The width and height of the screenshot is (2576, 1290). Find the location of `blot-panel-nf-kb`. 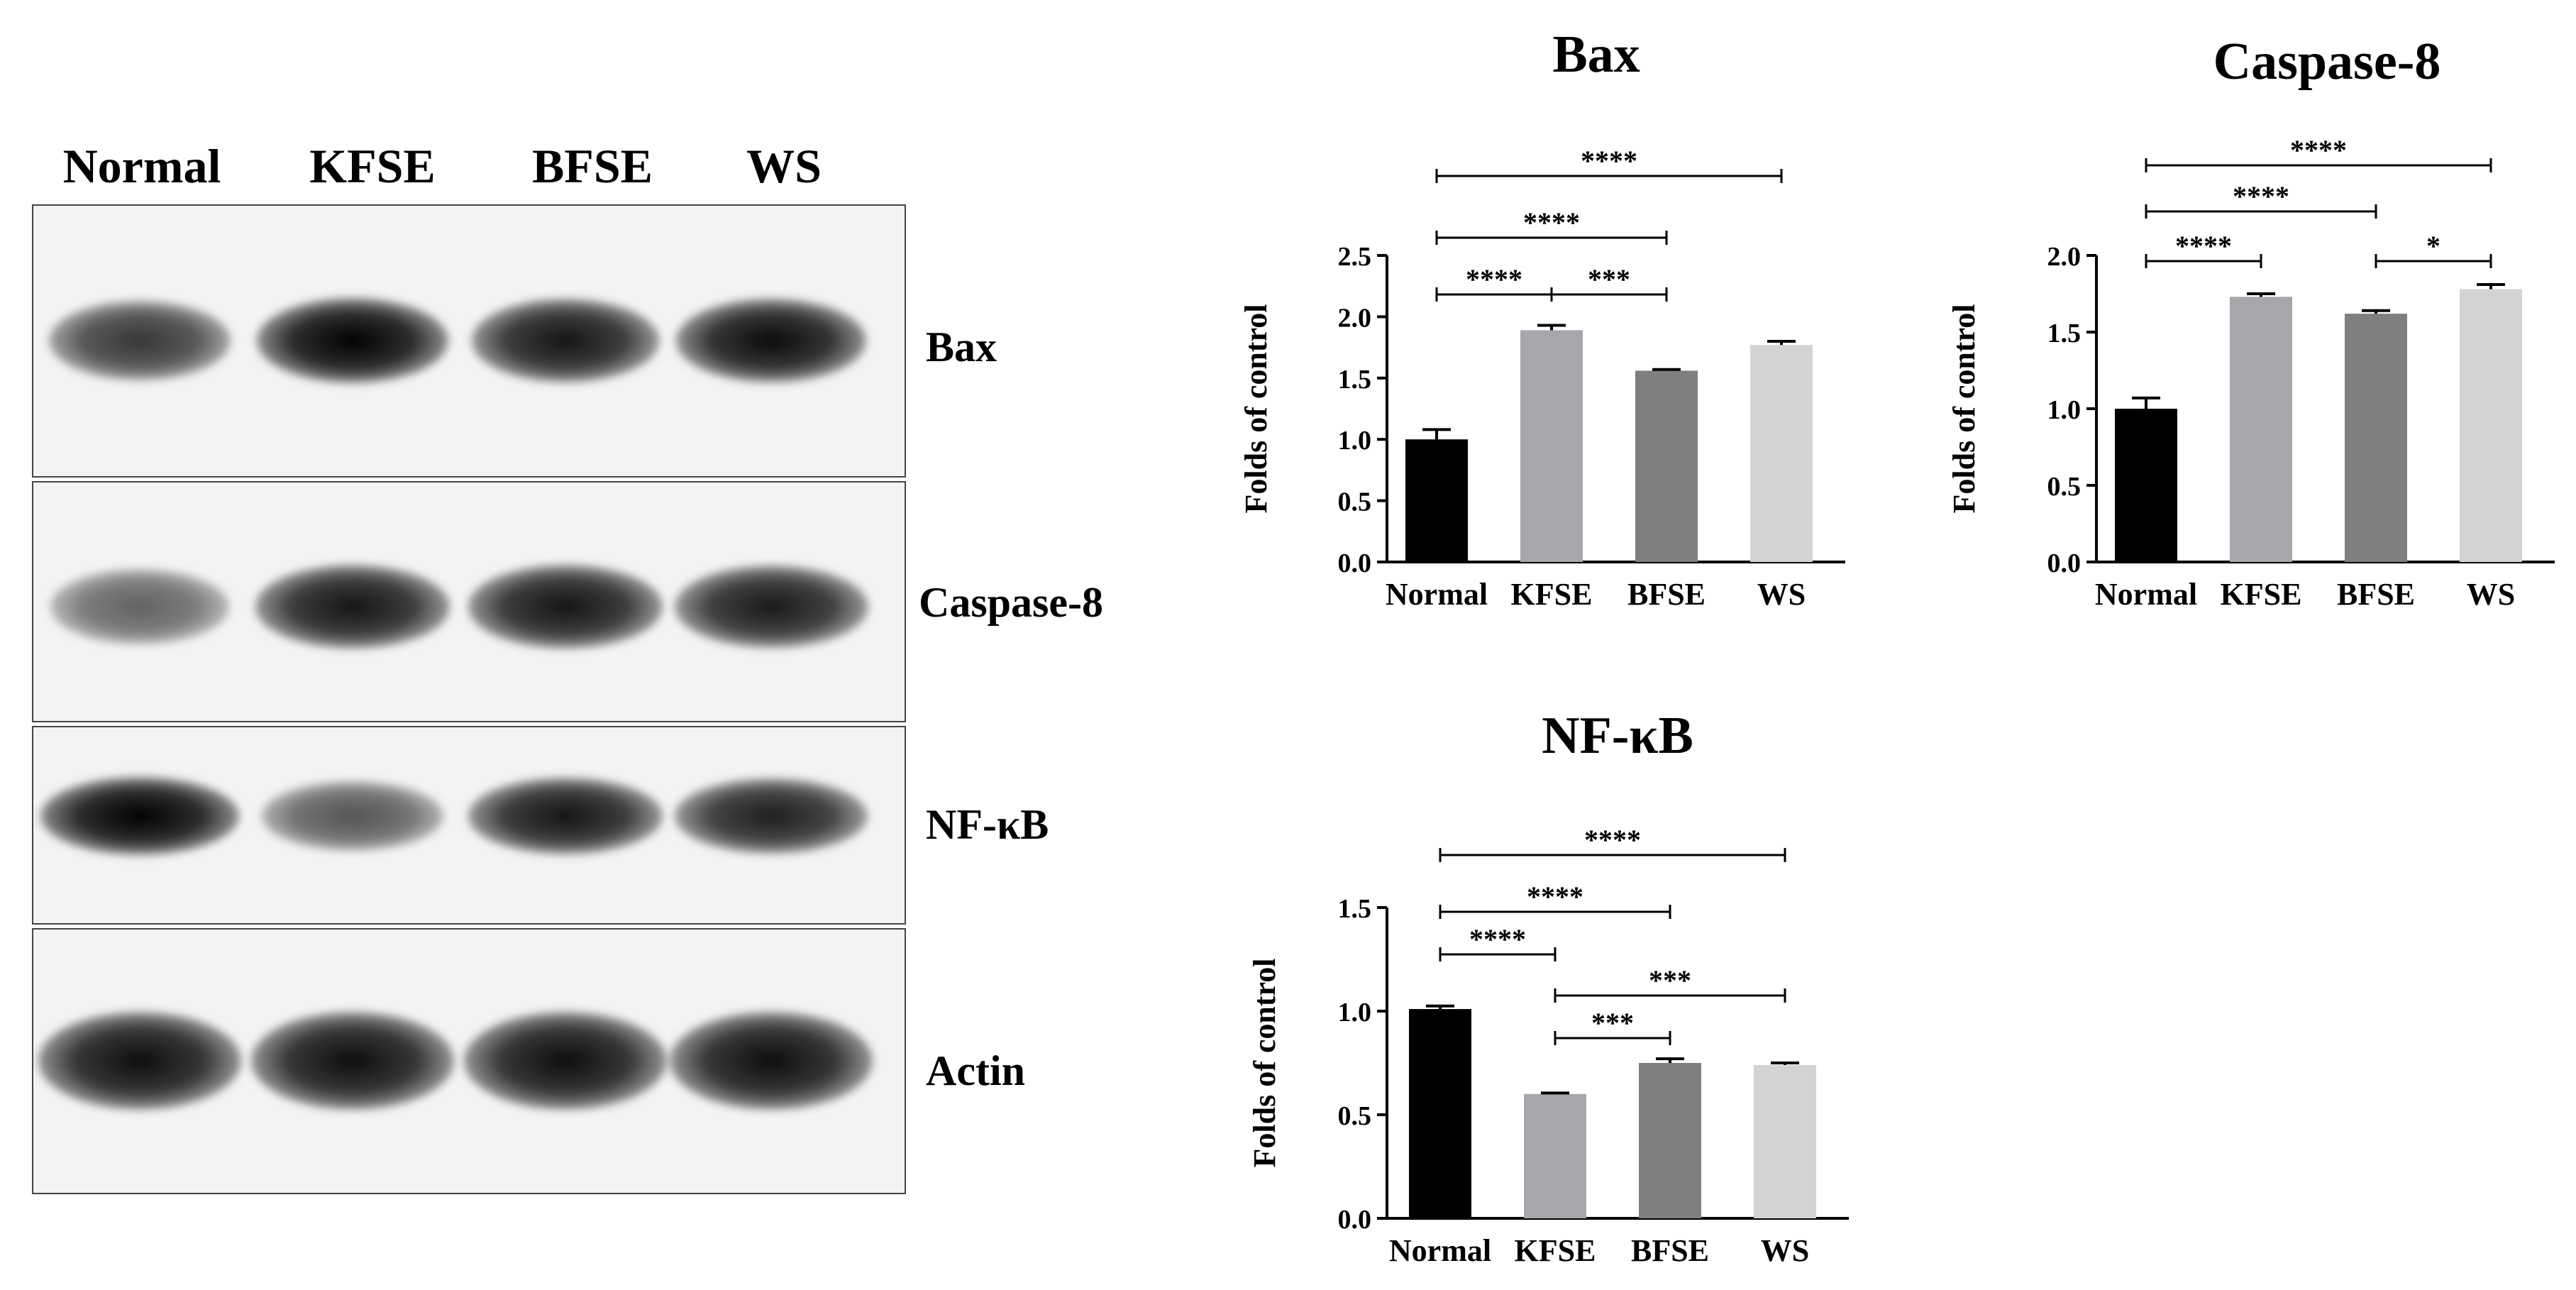

blot-panel-nf-kb is located at coordinates (469, 826).